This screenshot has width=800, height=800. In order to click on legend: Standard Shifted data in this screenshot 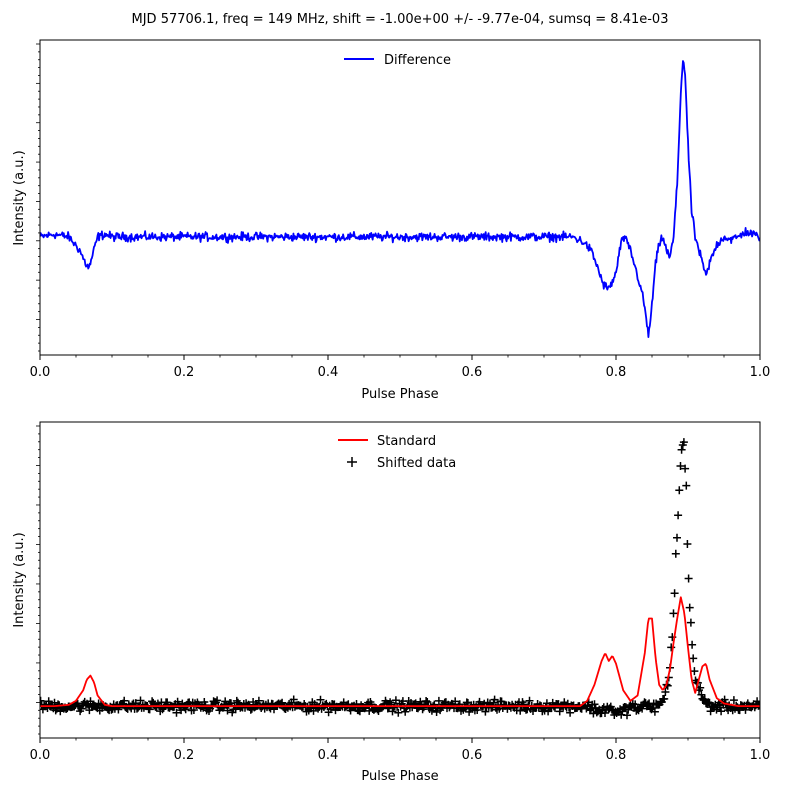, I will do `click(397, 452)`.